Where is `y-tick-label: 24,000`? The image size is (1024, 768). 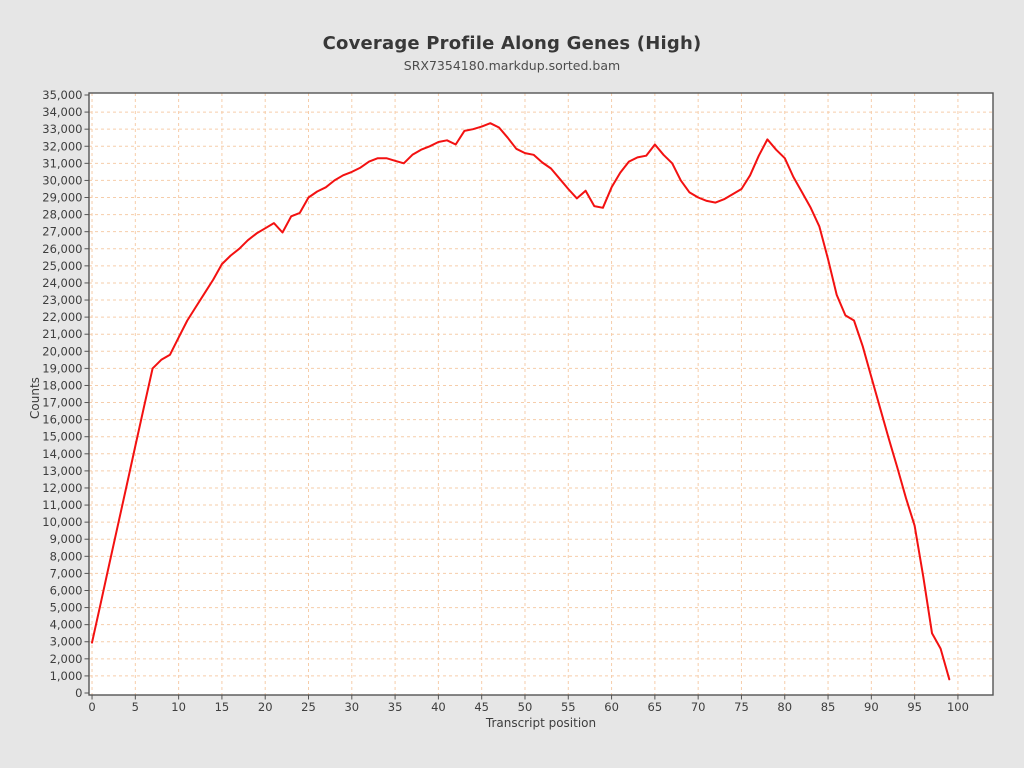
y-tick-label: 24,000 is located at coordinates (62, 283).